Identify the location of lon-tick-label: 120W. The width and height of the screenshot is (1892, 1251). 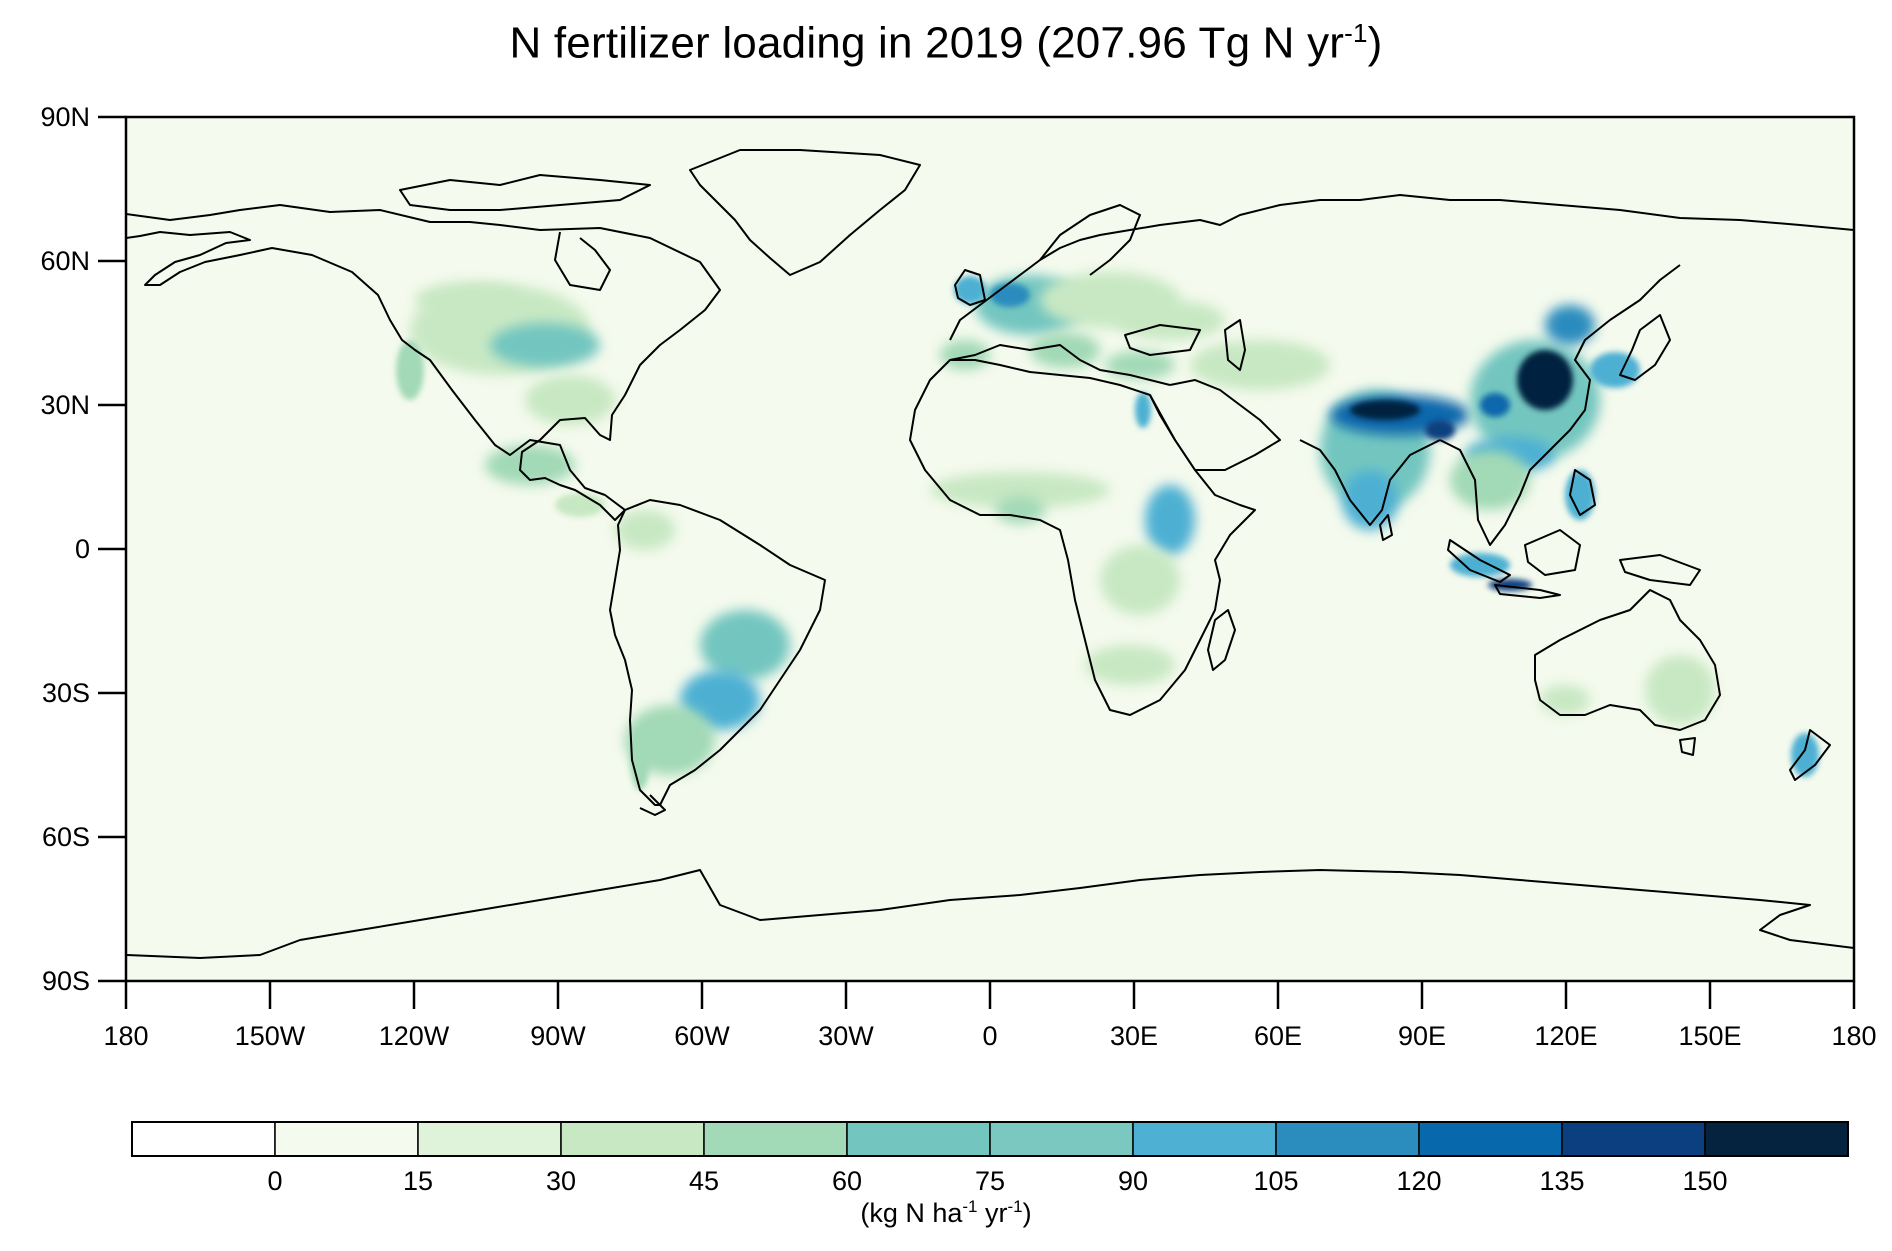
(414, 1036).